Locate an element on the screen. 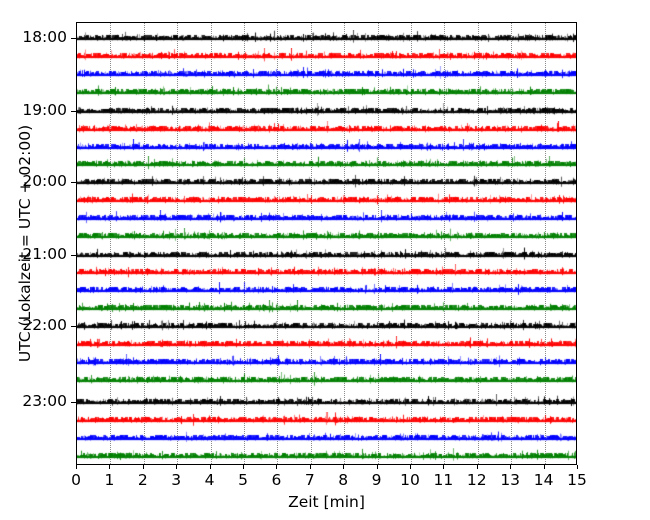  trace-2000 is located at coordinates (326, 183).